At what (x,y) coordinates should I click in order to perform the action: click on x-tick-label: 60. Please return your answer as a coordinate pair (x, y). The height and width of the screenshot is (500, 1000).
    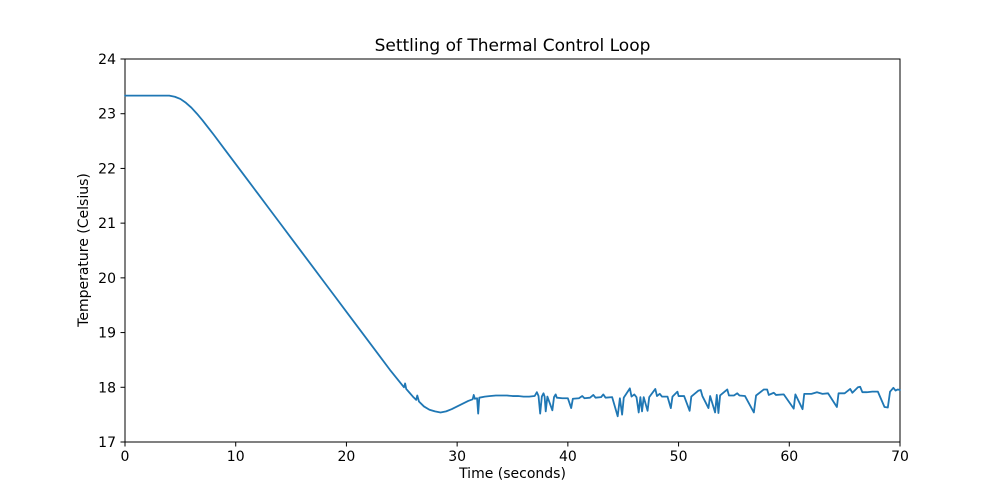
    Looking at the image, I should click on (789, 457).